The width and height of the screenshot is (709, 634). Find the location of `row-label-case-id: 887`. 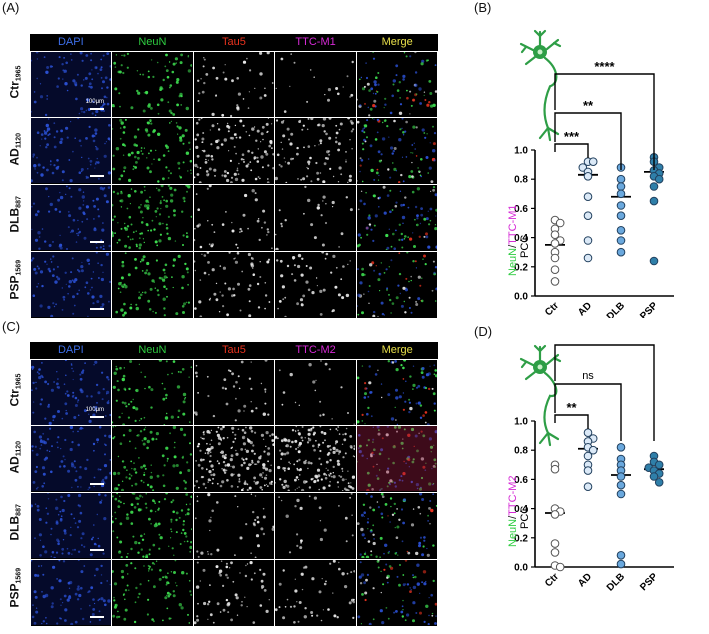

row-label-case-id: 887 is located at coordinates (19, 510).